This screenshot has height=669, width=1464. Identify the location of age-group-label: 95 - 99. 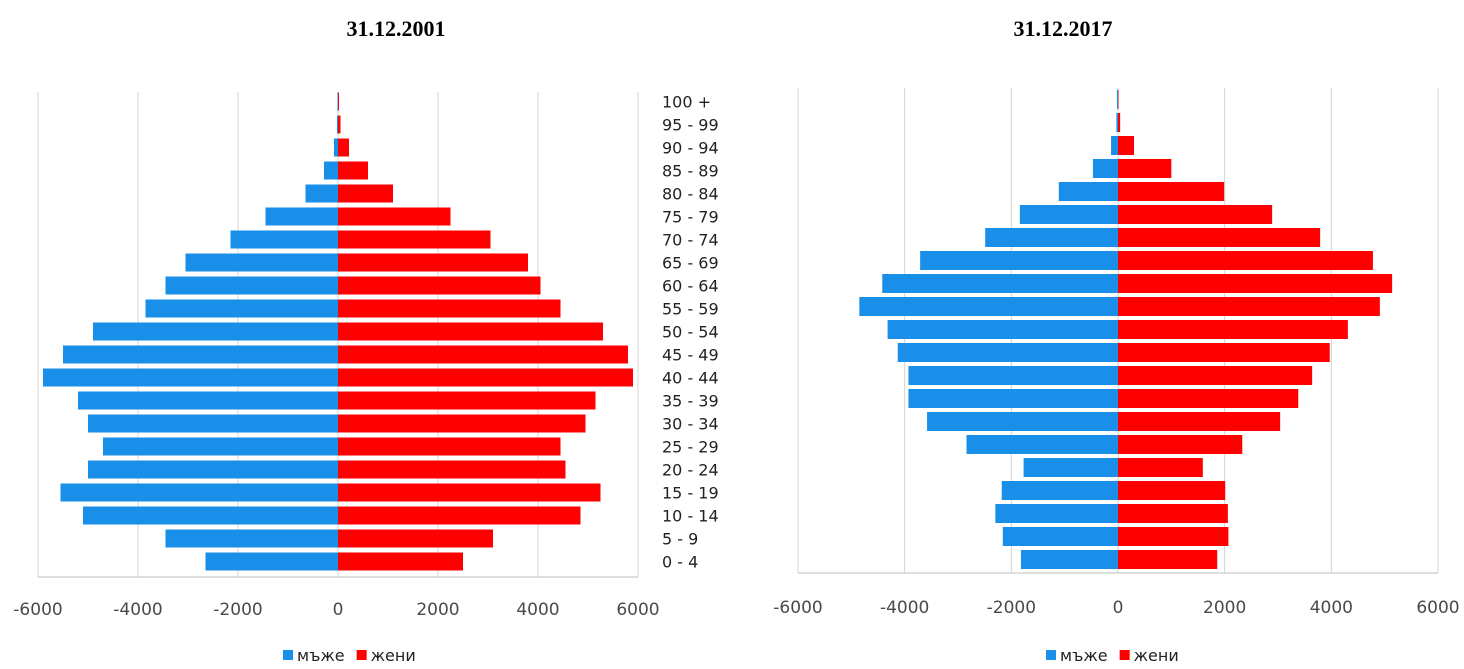
(690, 125).